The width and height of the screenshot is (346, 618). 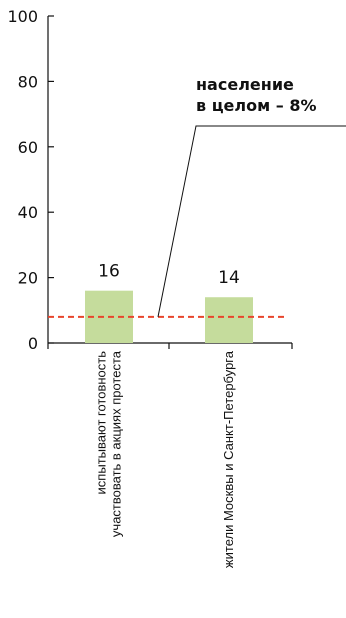 I want to click on x-category-label-line: испытывают готовность, so click(x=101, y=423).